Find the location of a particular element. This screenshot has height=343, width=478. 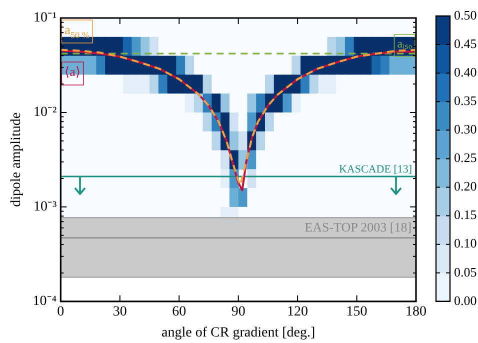

color-bar-label: 0.05 is located at coordinates (465, 272).